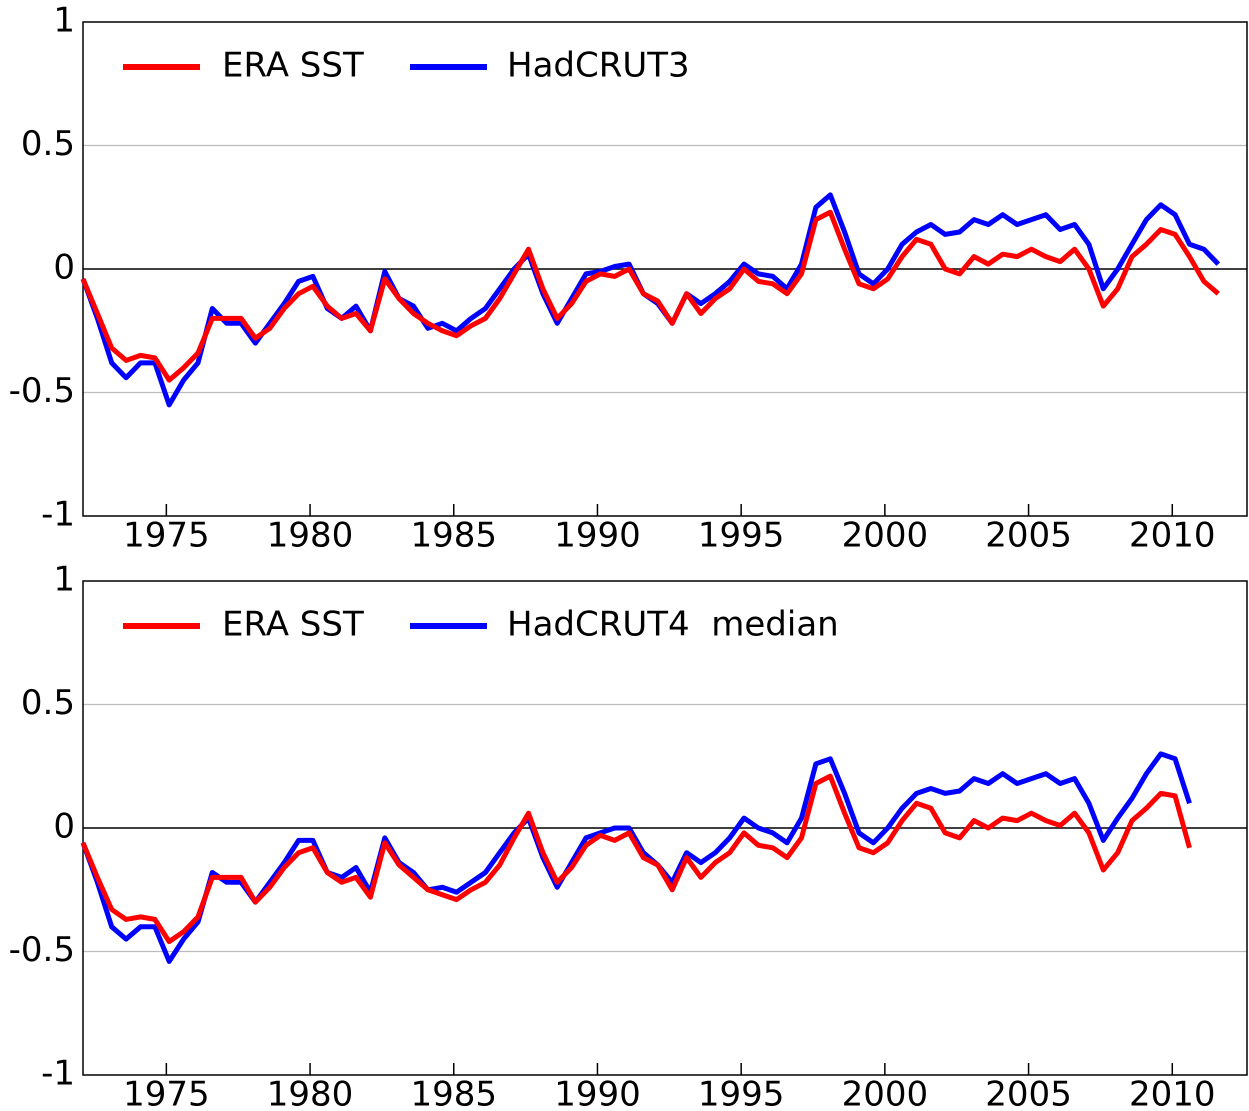  I want to click on legend-label: HadCRUT3, so click(598, 66).